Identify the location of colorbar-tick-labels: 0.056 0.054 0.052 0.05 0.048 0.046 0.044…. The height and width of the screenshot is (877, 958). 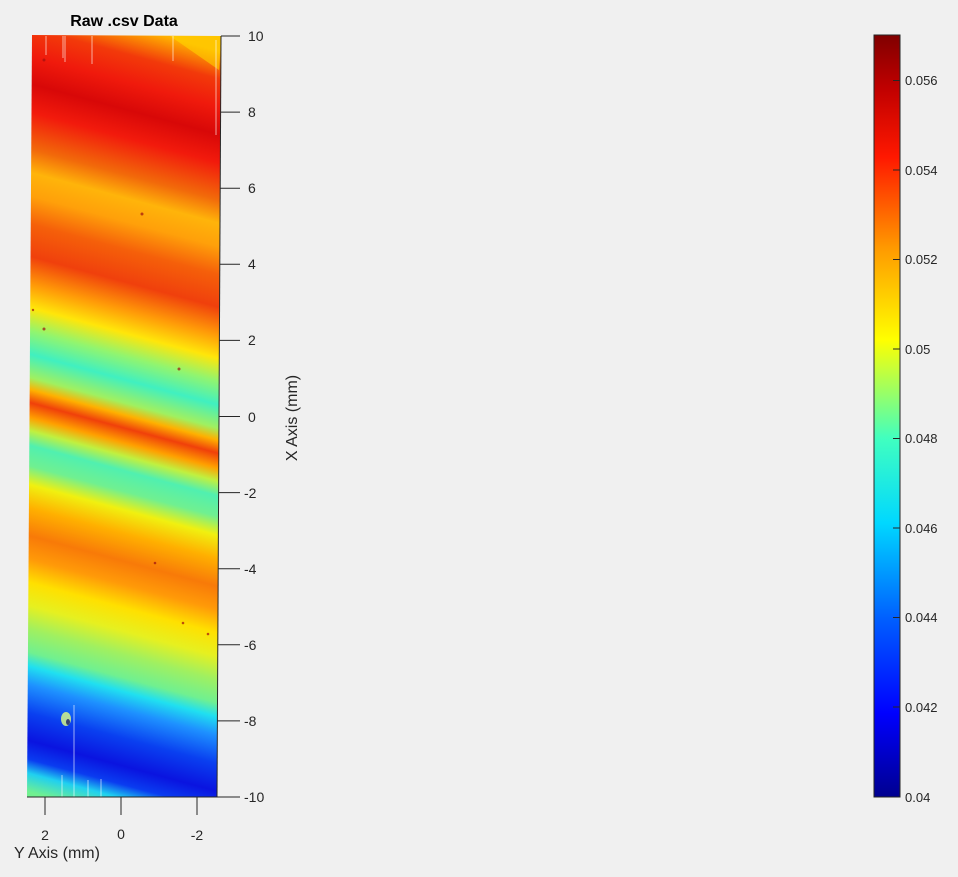
(921, 439).